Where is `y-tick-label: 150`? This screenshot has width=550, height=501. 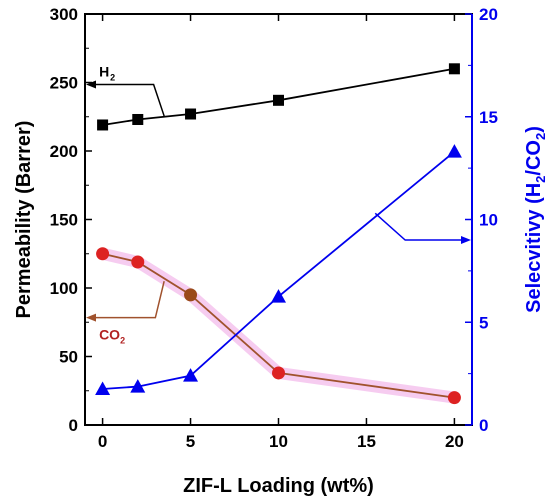
y-tick-label: 150 is located at coordinates (64, 220).